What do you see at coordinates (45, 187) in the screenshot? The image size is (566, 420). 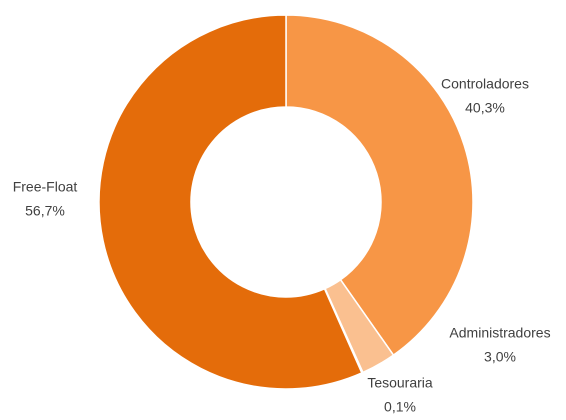 I see `segment-label: Free-Float` at bounding box center [45, 187].